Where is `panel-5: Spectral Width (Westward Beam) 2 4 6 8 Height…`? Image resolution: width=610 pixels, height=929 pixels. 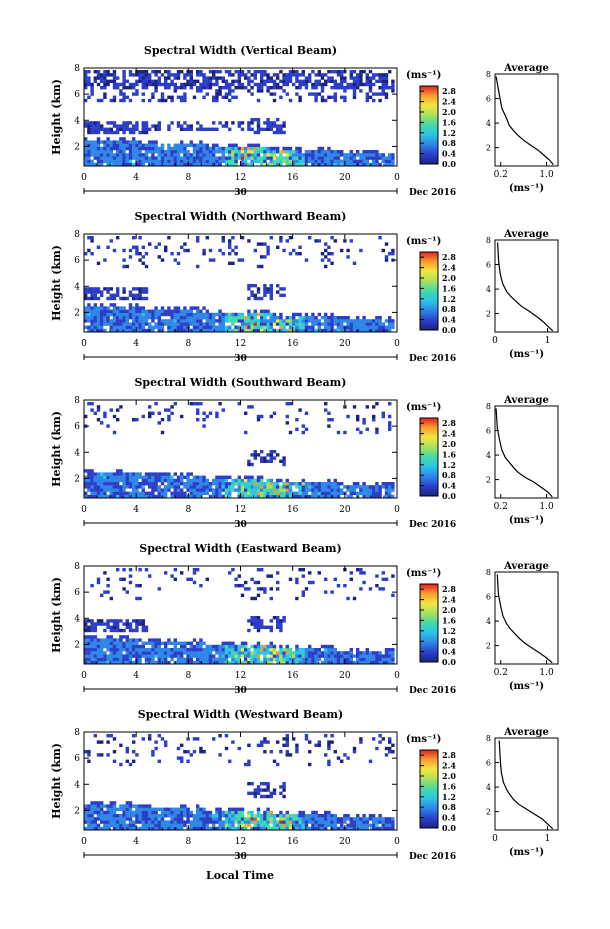
panel-5: Spectral Width (Westward Beam) 2 4 6 8 Height… is located at coordinates (304, 785).